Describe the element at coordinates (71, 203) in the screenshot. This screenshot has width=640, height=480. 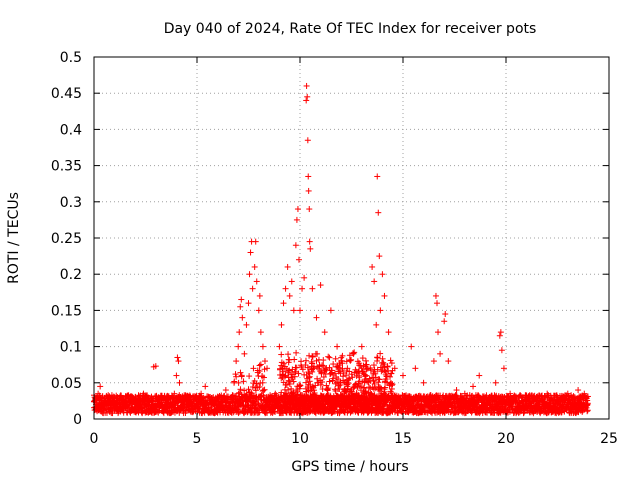
I see `y-tick-label: 0.3` at that location.